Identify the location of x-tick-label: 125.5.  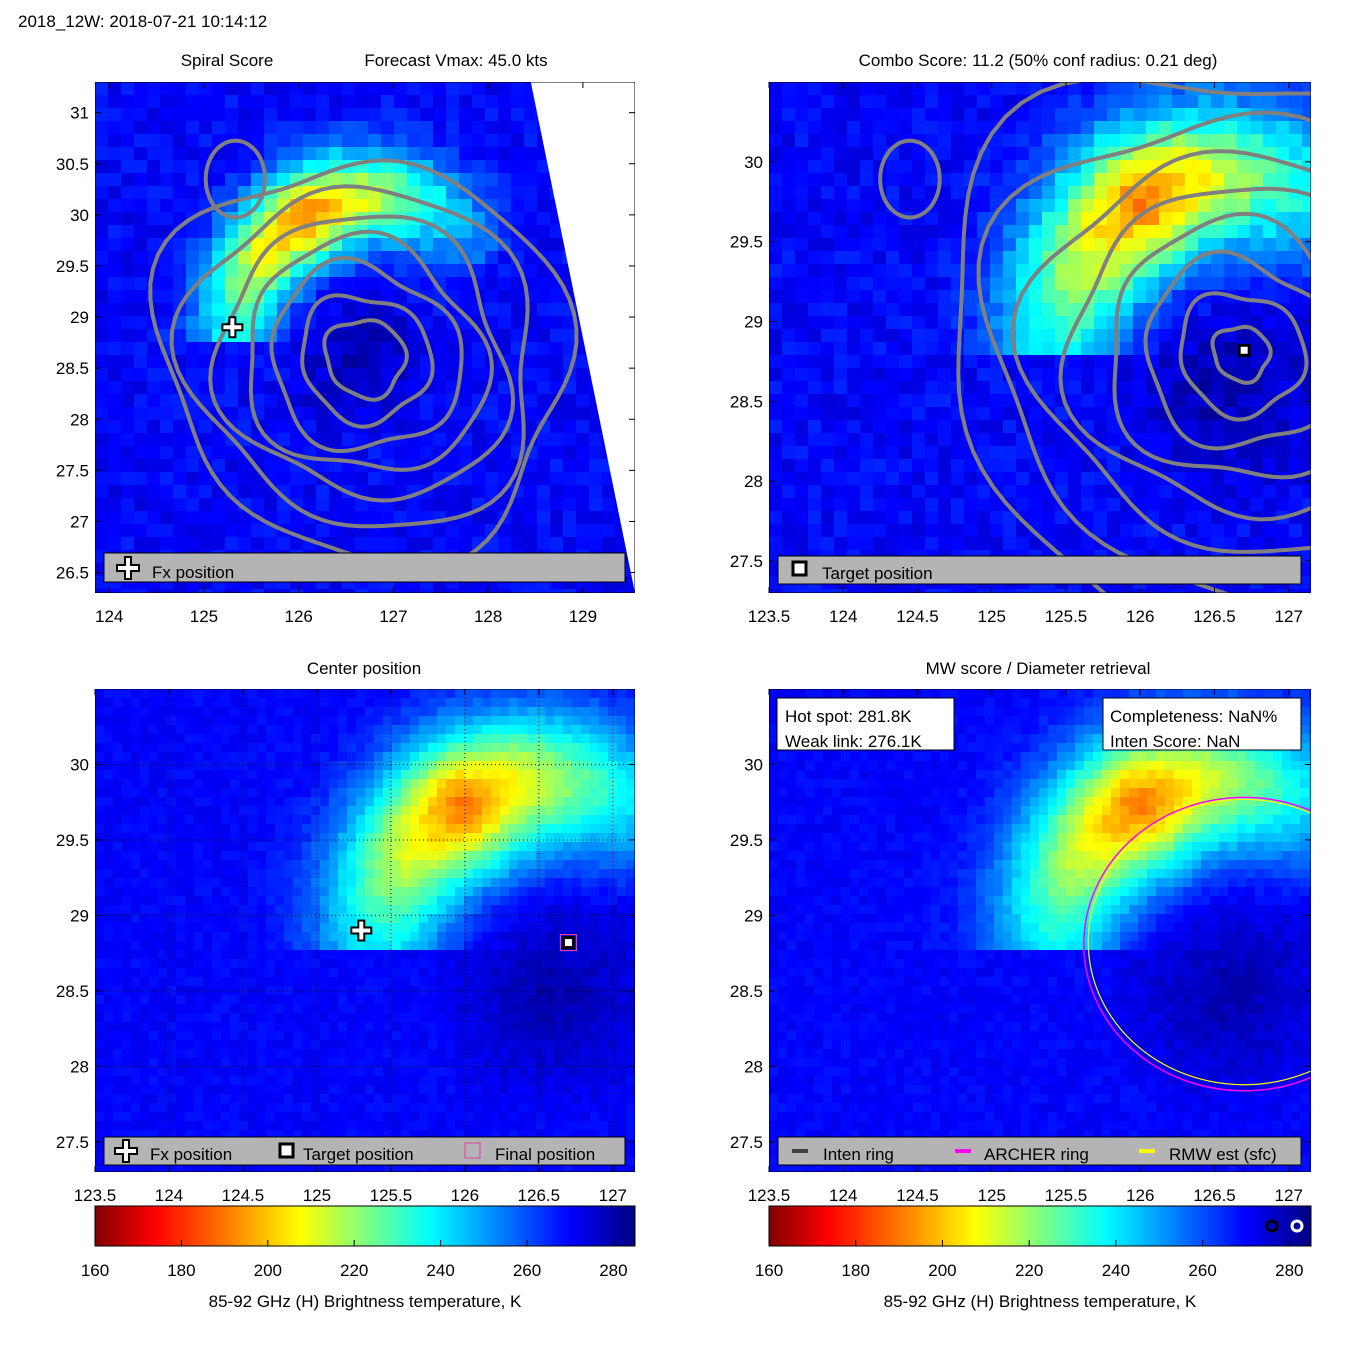
(1066, 616).